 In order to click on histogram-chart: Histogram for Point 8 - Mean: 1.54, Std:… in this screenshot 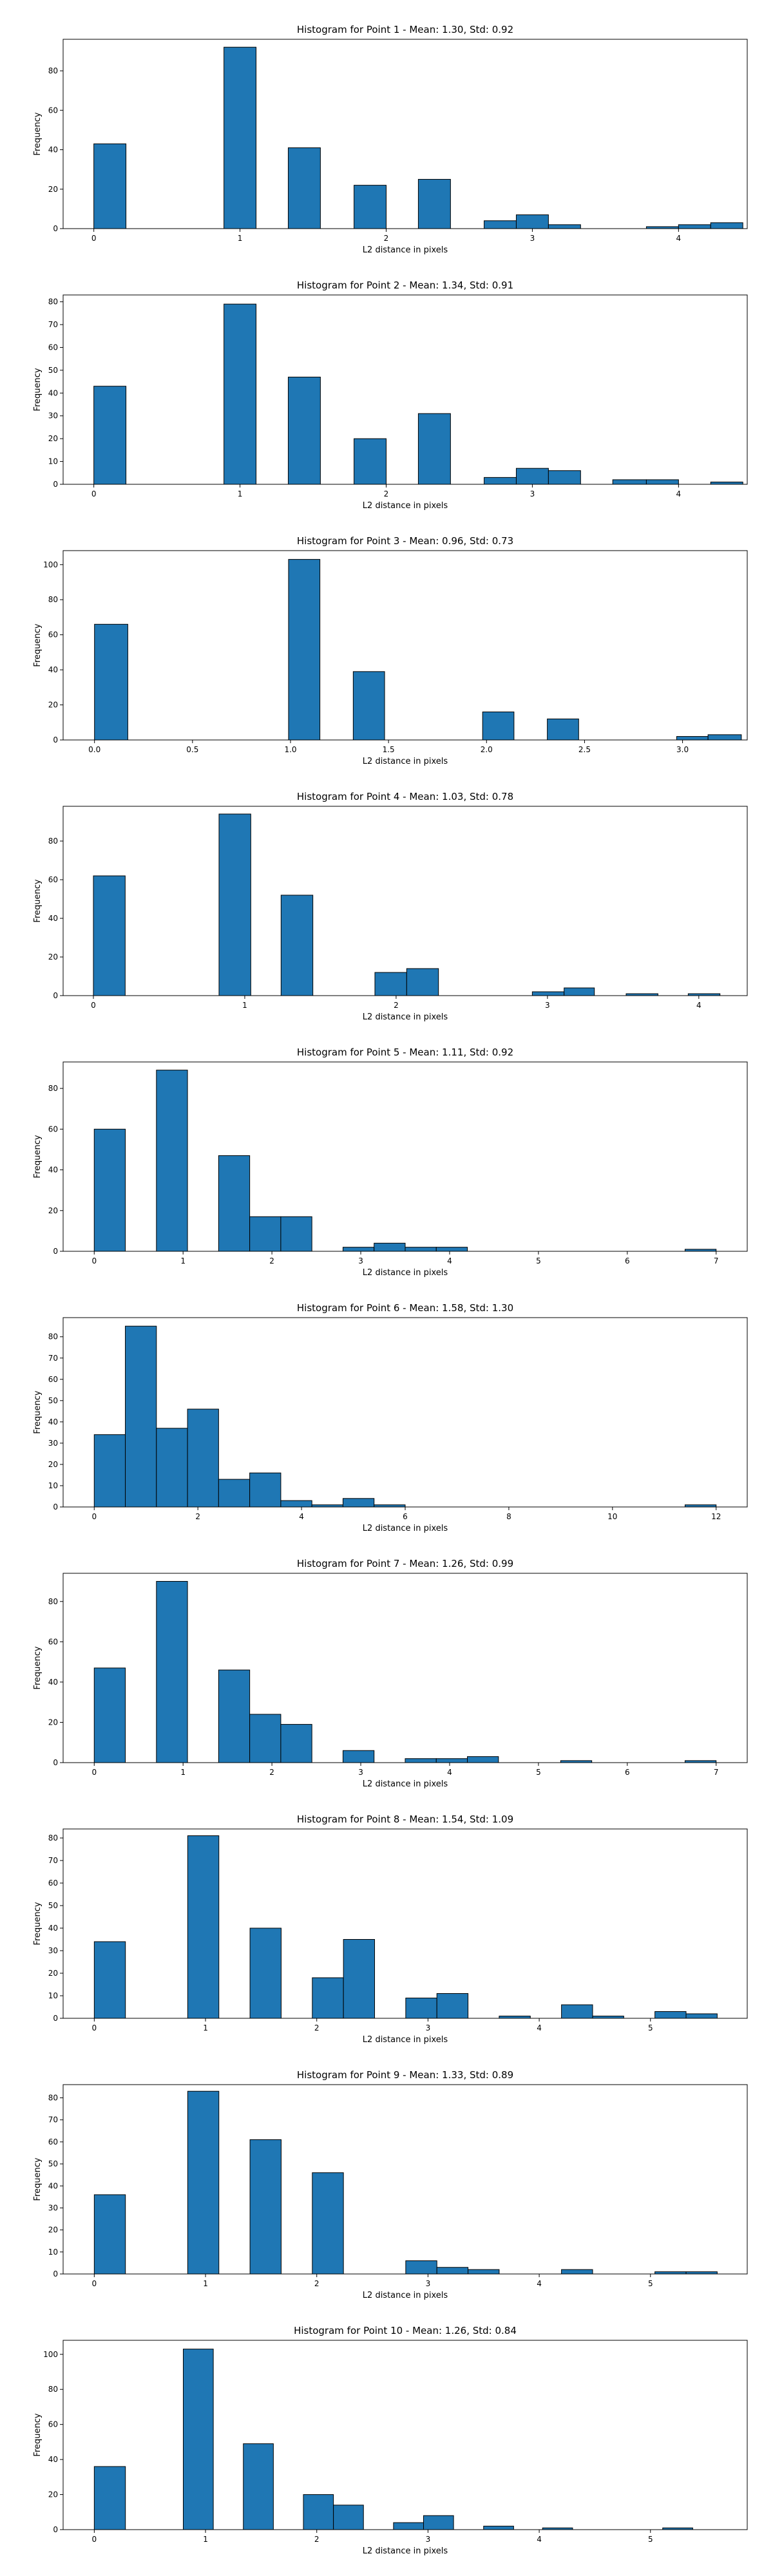, I will do `click(390, 1929)`.